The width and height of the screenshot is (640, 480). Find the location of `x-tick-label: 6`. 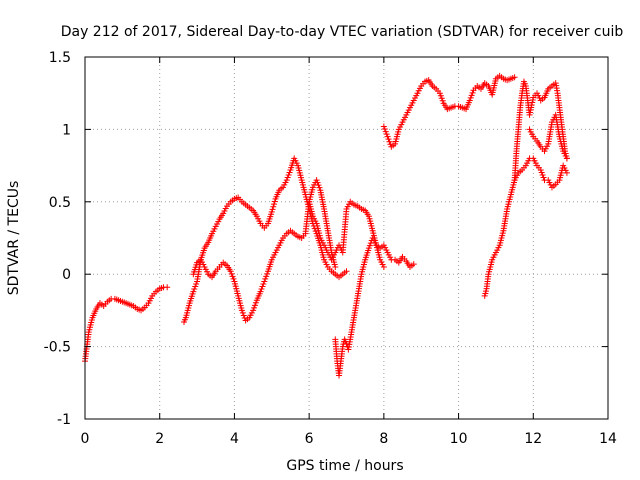

x-tick-label: 6 is located at coordinates (309, 439).